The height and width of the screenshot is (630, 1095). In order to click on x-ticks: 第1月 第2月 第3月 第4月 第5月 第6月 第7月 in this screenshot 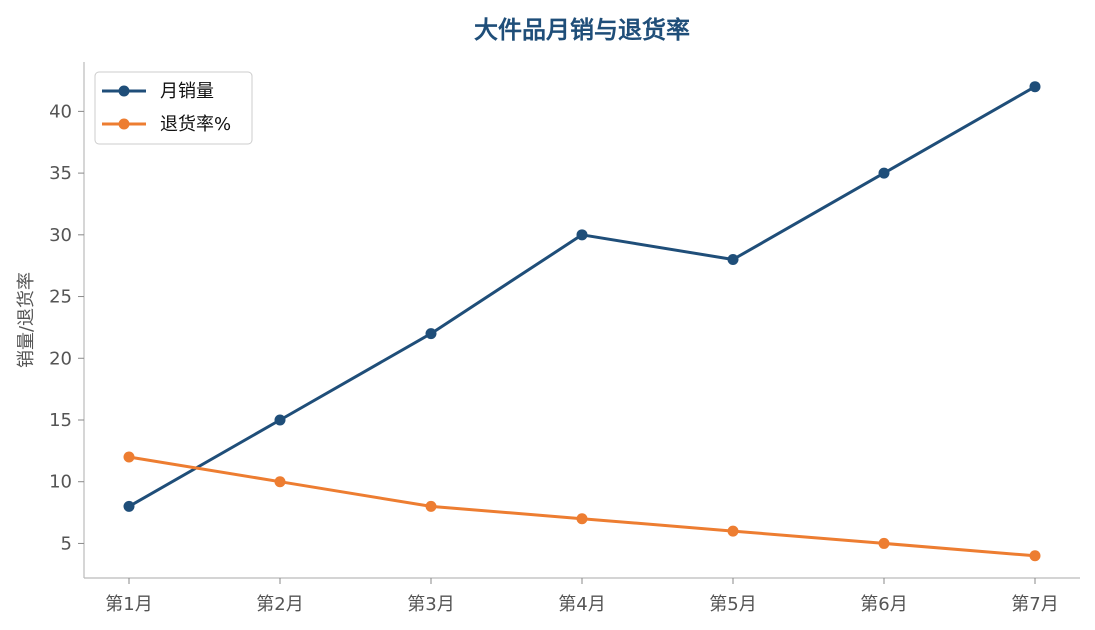, I will do `click(582, 596)`.